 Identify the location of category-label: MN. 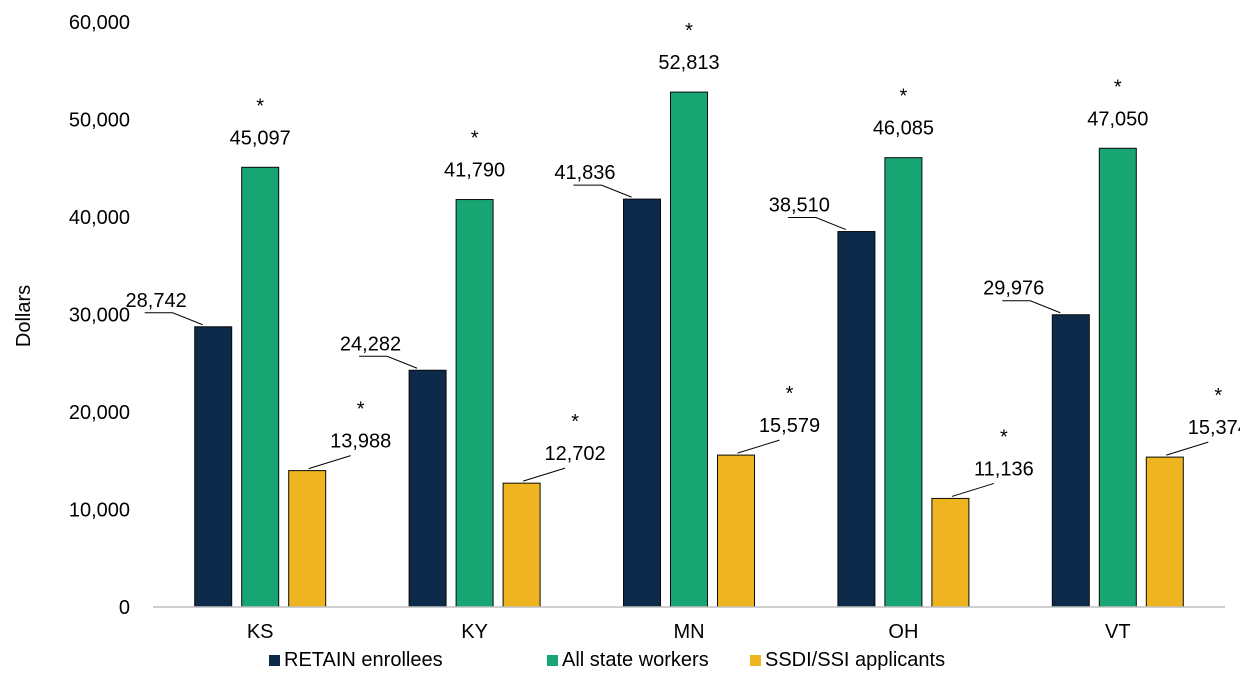
(688, 632).